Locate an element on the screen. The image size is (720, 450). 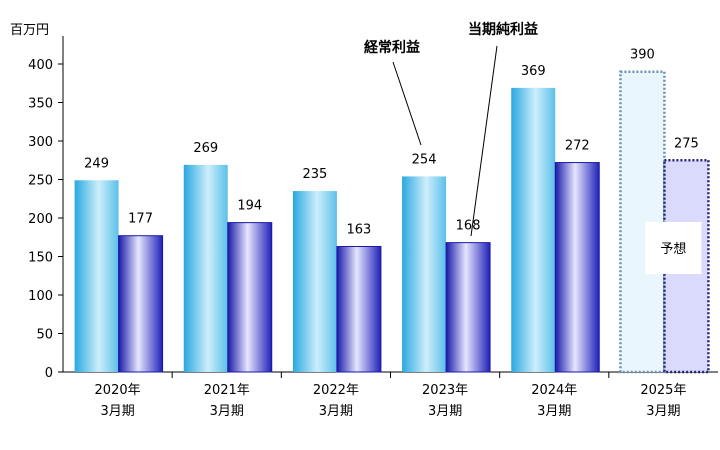
y-tick-label: 400 is located at coordinates (40, 65).